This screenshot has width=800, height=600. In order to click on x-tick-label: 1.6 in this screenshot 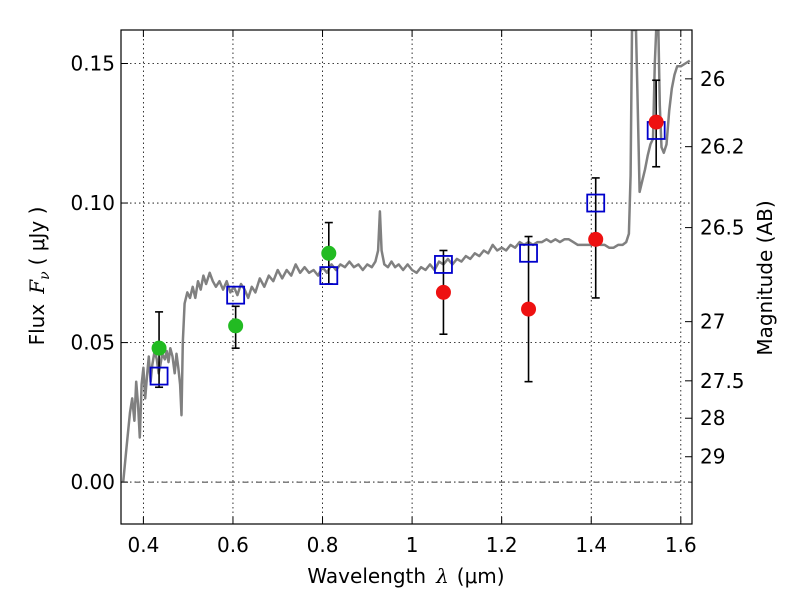, I will do `click(681, 545)`.